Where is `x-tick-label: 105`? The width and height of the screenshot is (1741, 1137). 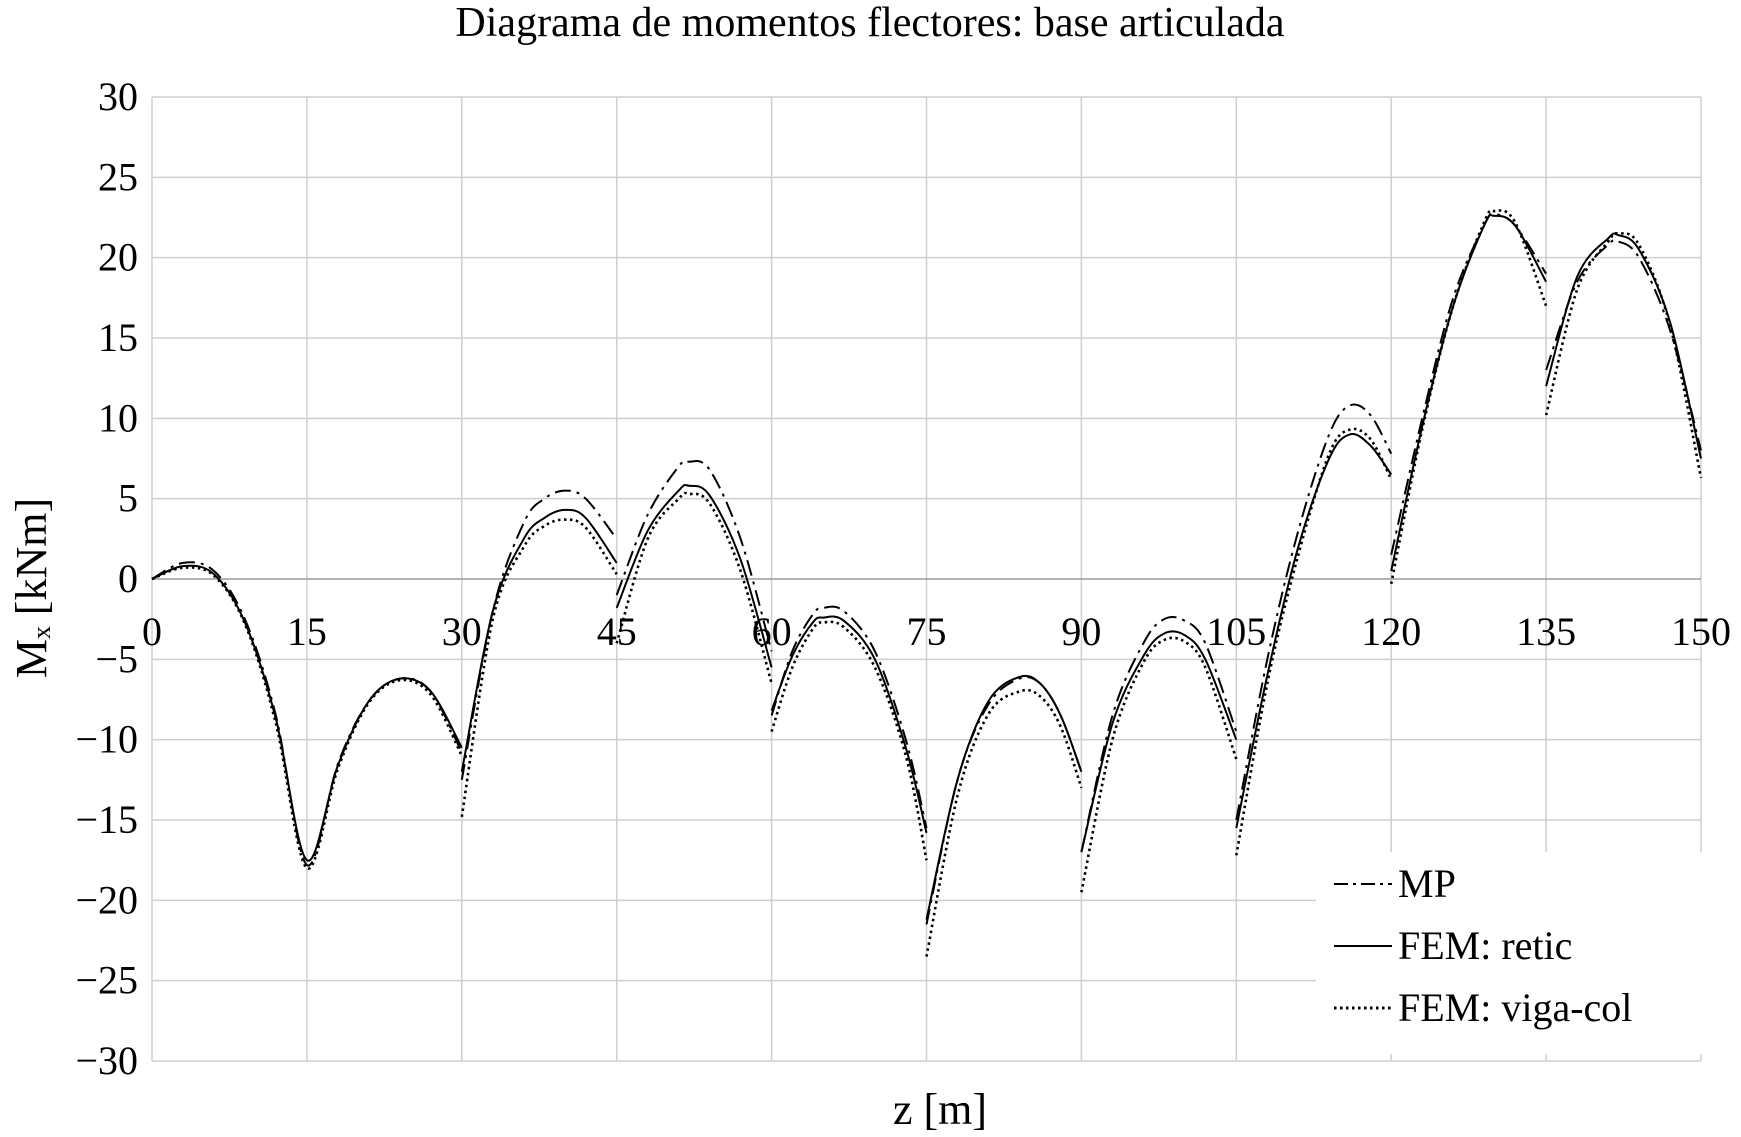
x-tick-label: 105 is located at coordinates (1236, 631).